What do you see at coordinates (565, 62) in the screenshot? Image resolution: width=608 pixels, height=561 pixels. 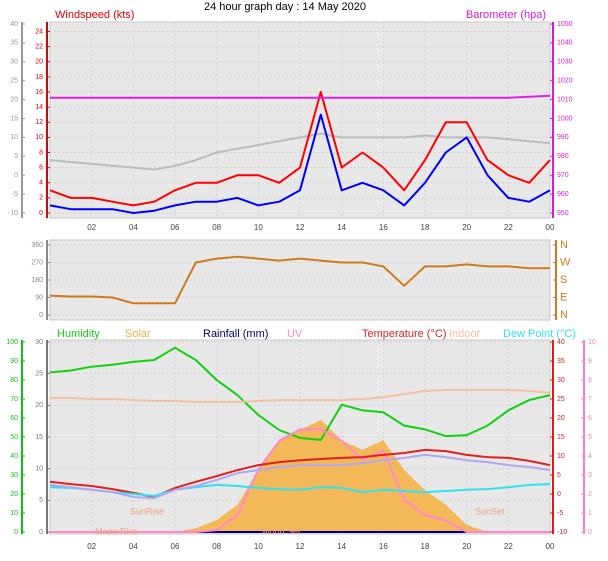 I see `y-tick-label: 1030` at bounding box center [565, 62].